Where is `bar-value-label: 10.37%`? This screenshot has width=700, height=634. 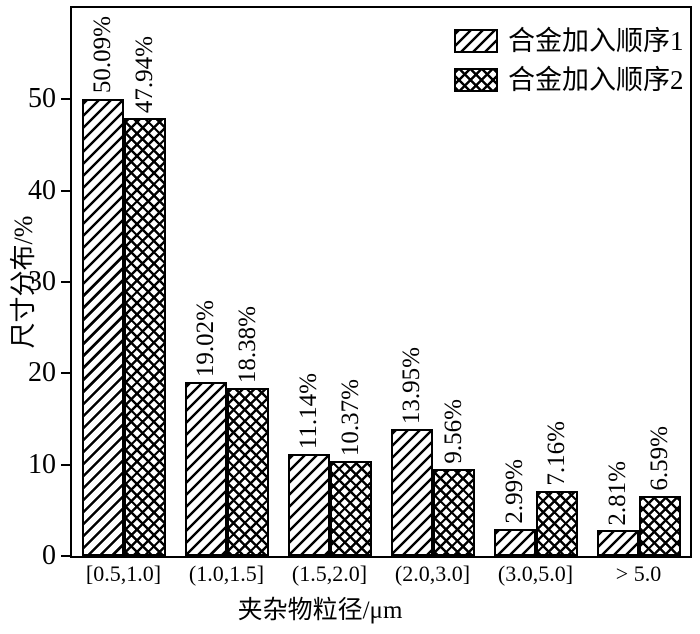 bar-value-label: 10.37% is located at coordinates (350, 418).